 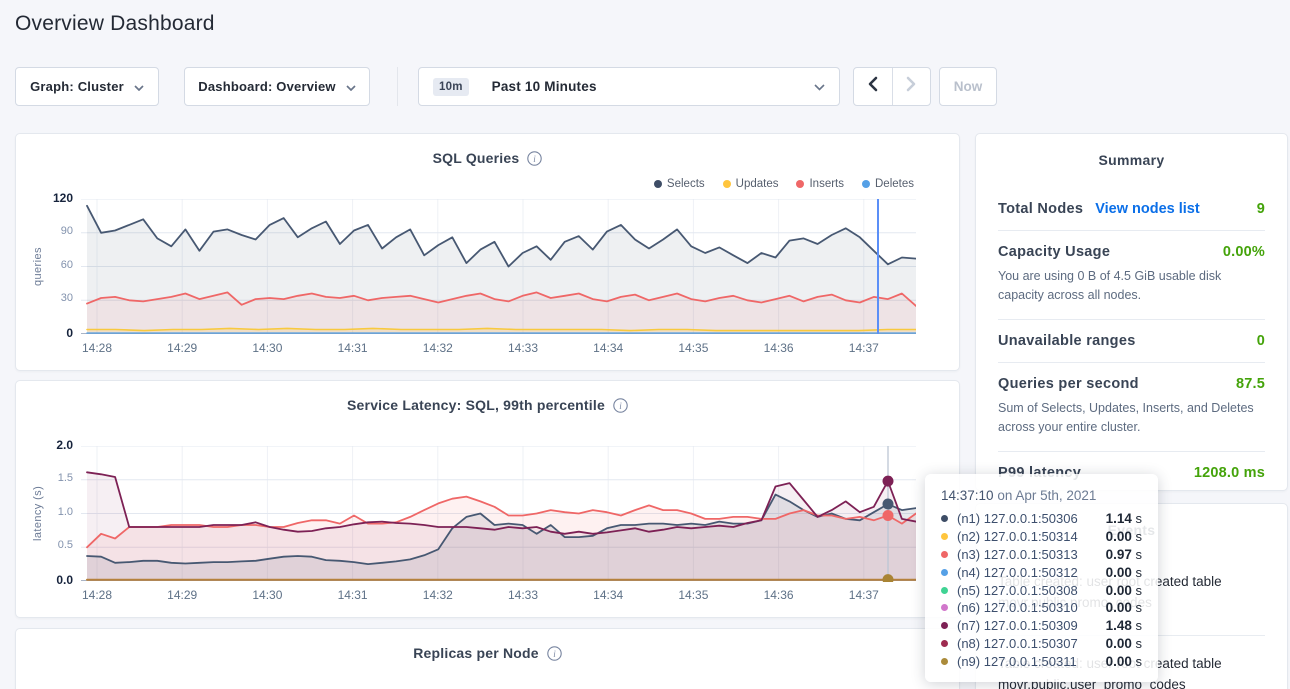 I want to click on node-address: (n8) 127.0.0.1:50307, so click(x=1017, y=643).